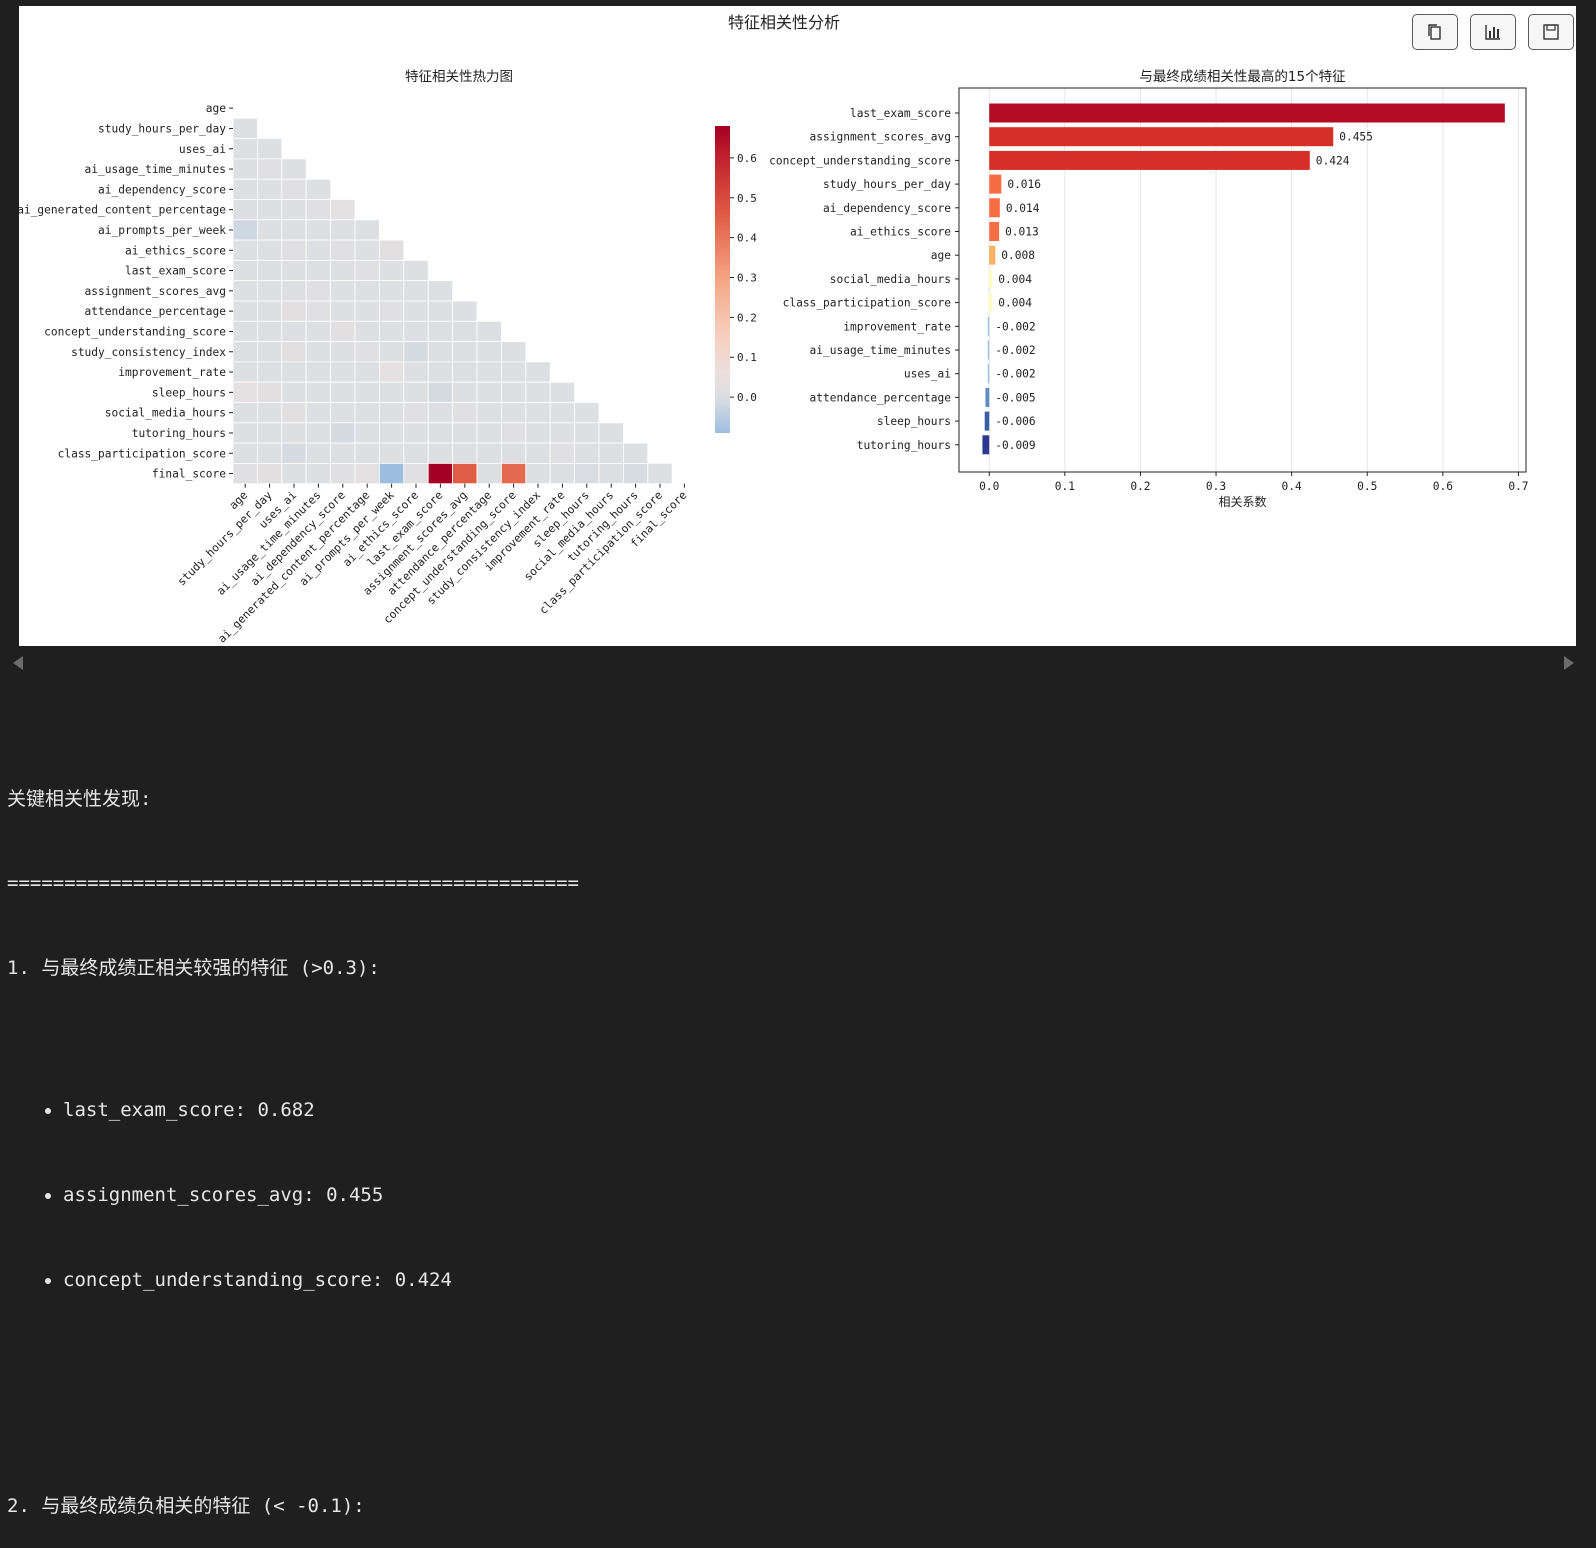 This screenshot has height=1548, width=1596. What do you see at coordinates (860, 160) in the screenshot?
I see `bar-category-label: concept_understanding_score` at bounding box center [860, 160].